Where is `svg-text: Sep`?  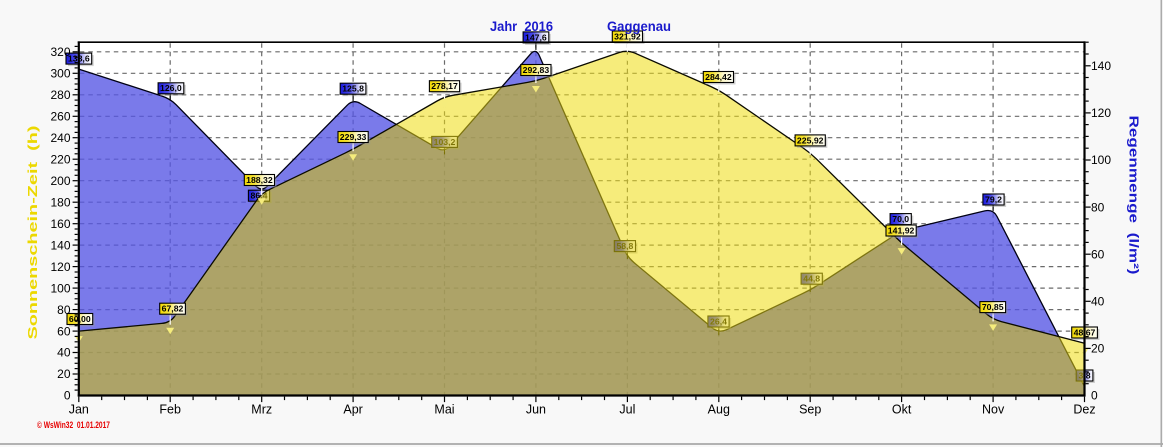
svg-text: Sep is located at coordinates (810, 410).